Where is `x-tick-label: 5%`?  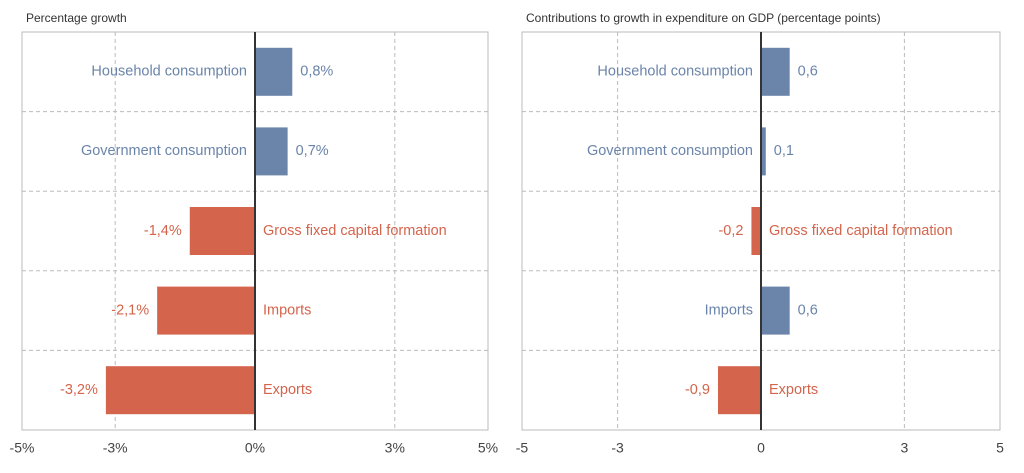 x-tick-label: 5% is located at coordinates (488, 448).